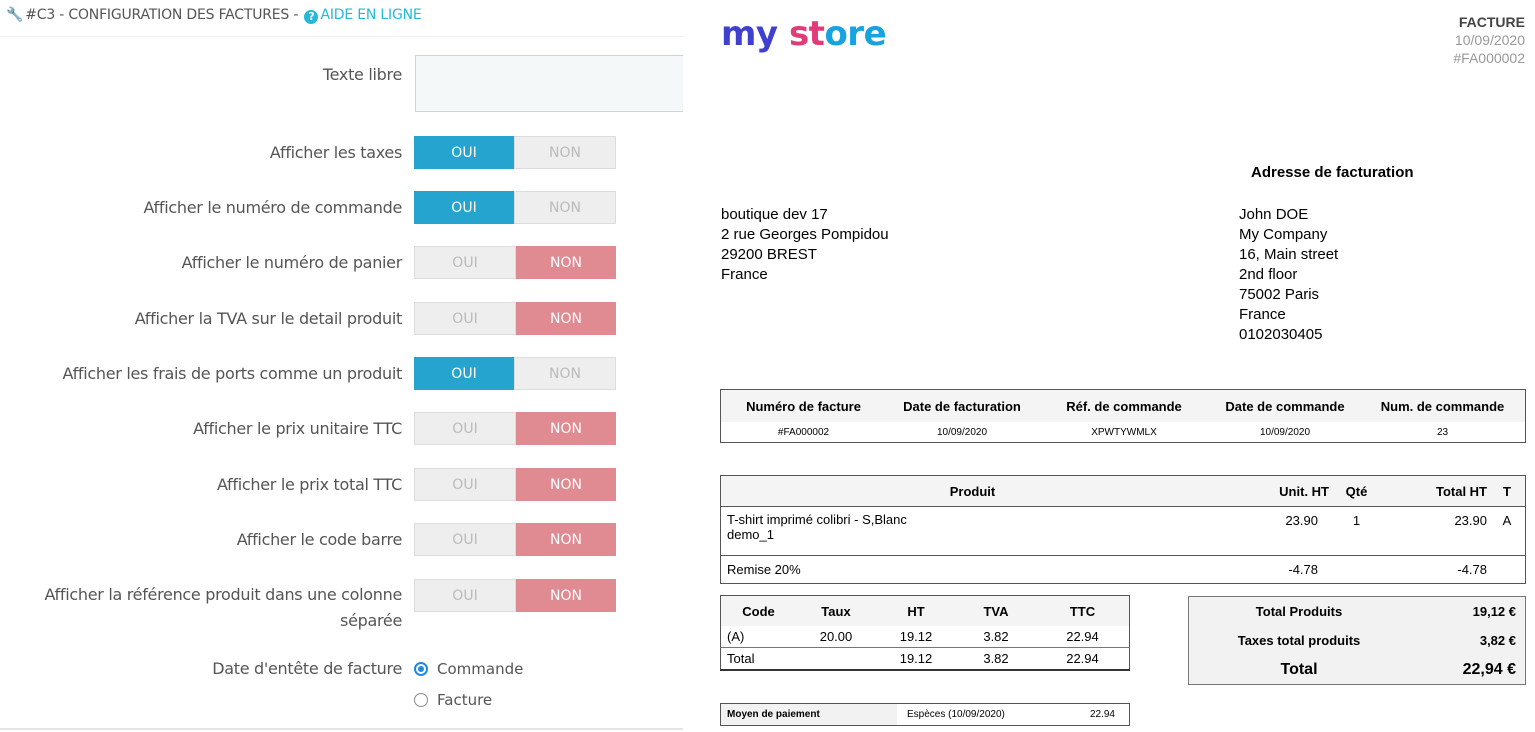 The height and width of the screenshot is (732, 1535). I want to click on switch-product-reference-column: OUI NON, so click(515, 595).